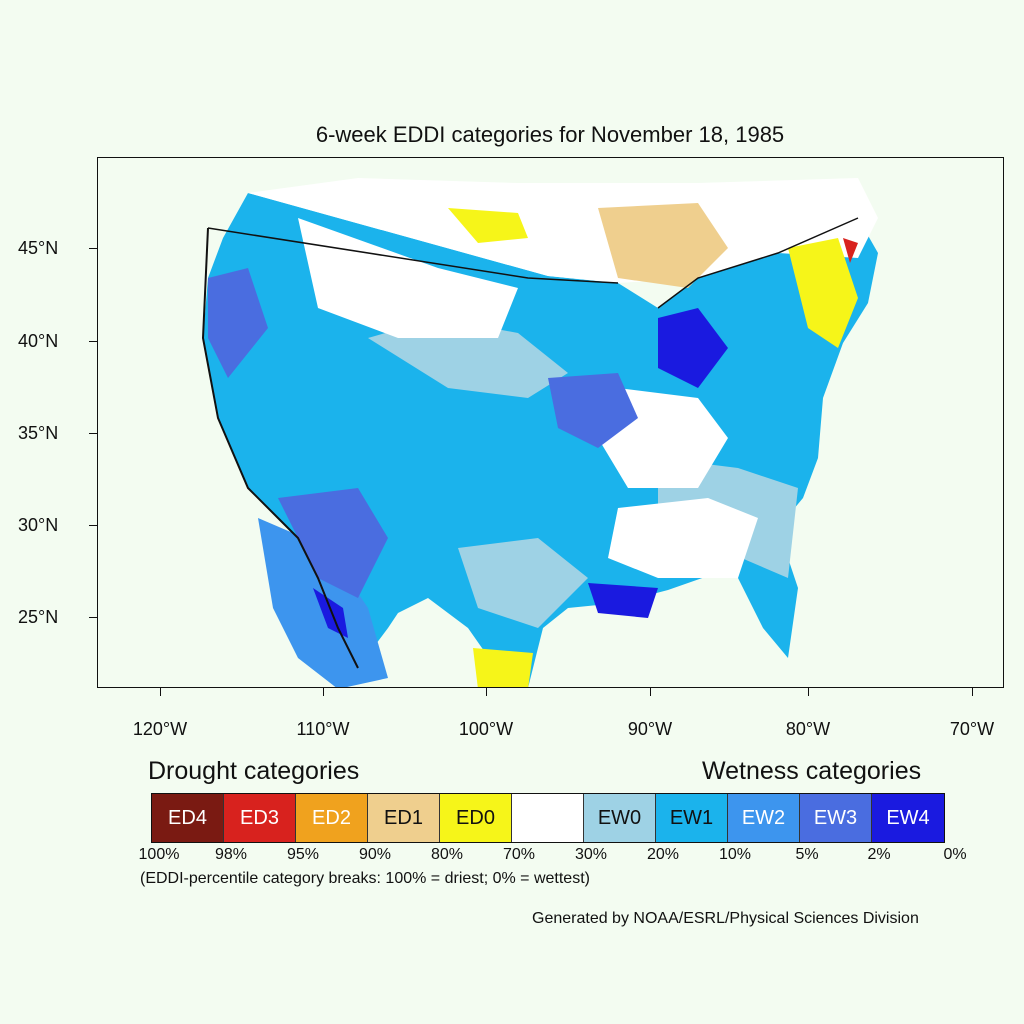 This screenshot has height=1024, width=1024. What do you see at coordinates (523, 583) in the screenshot?
I see `ew0-south` at bounding box center [523, 583].